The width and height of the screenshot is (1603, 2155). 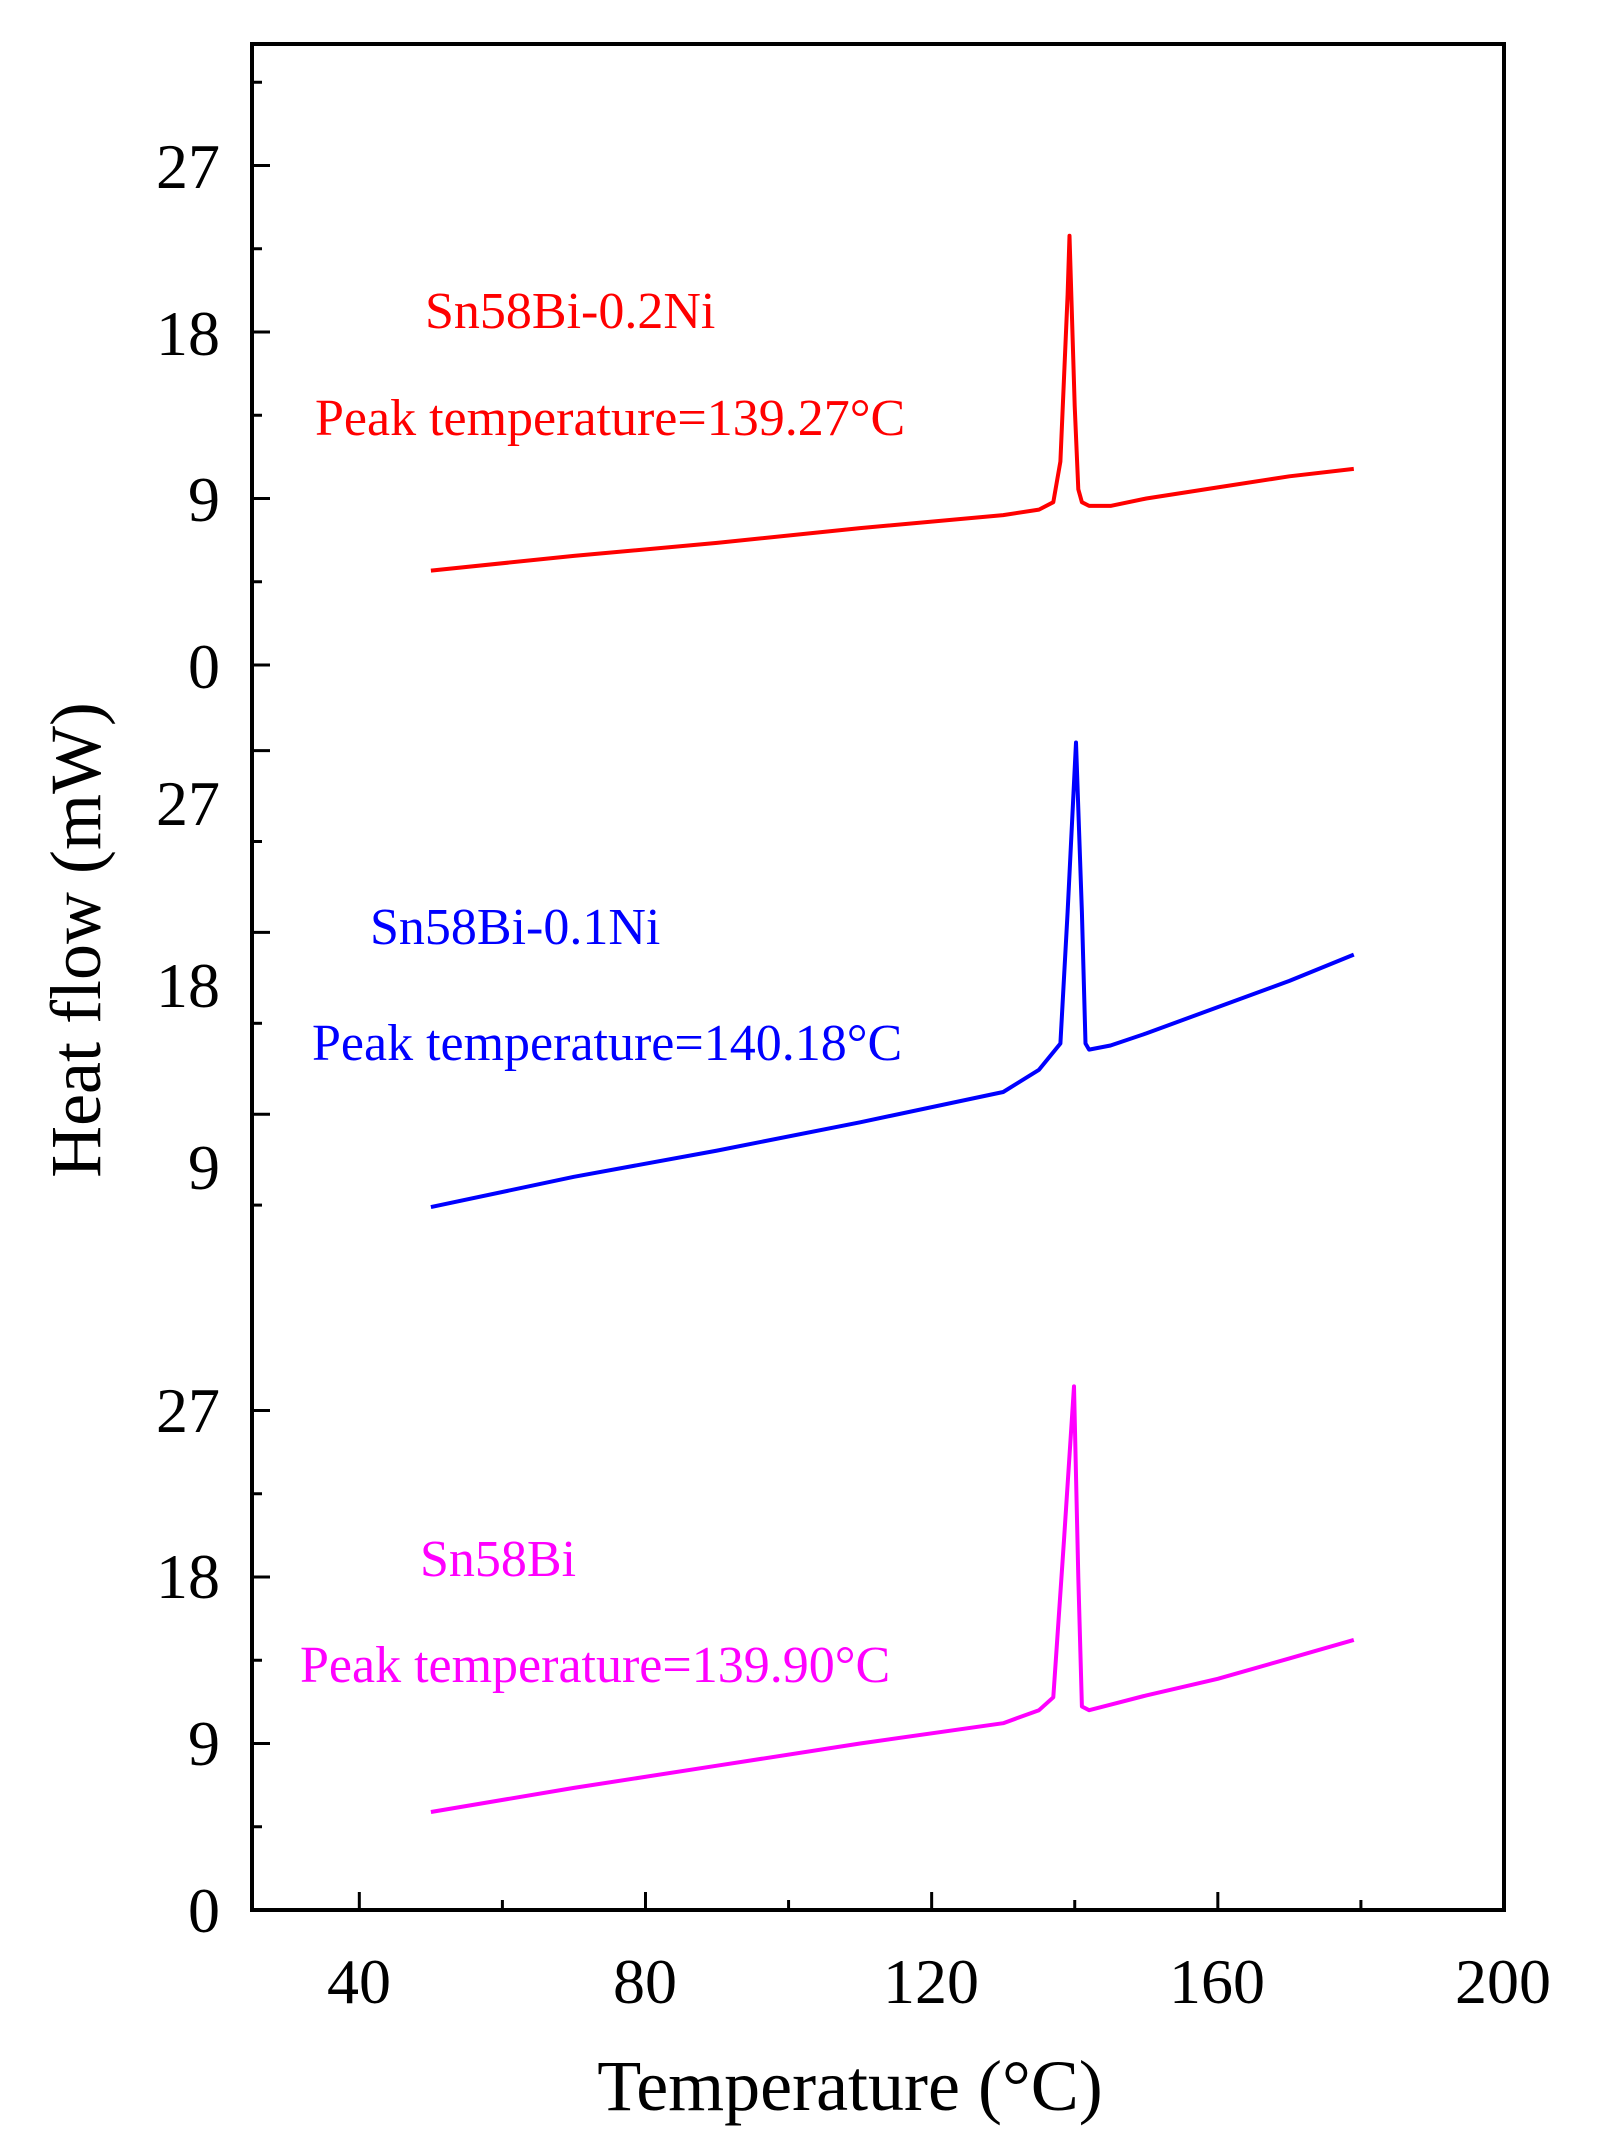 I want to click on peak-label-sn58bi: Peak temperature=139.90°C, so click(x=595, y=1665).